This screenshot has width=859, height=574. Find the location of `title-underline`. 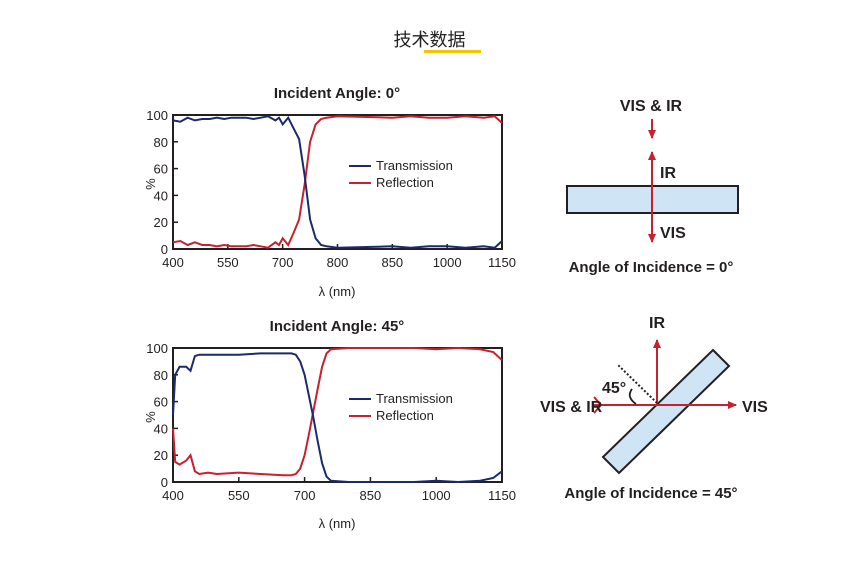

title-underline is located at coordinates (452, 51).